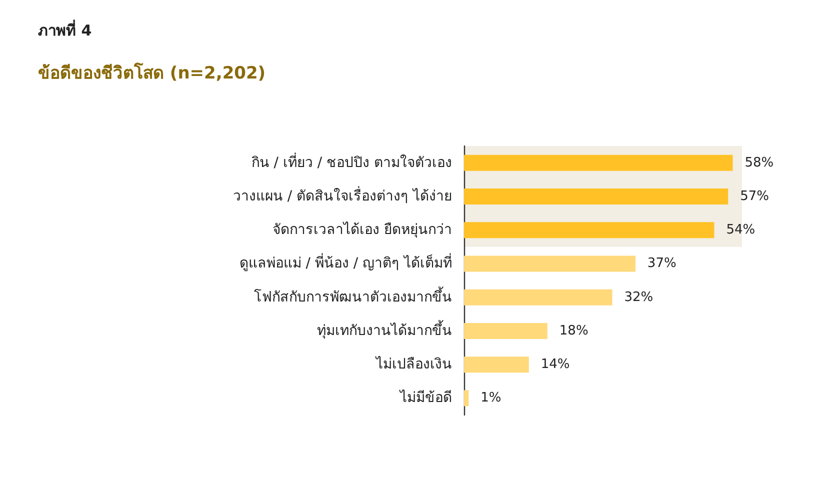  What do you see at coordinates (384, 329) in the screenshot?
I see `y-tick-label: ทุ่มเทกับงานได้มากขึ้น` at bounding box center [384, 329].